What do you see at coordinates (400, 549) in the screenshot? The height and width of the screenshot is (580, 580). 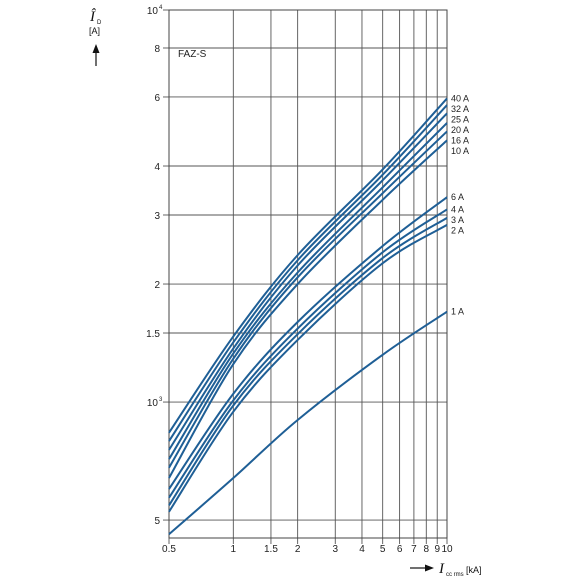 I see `x-tick-label: 6` at bounding box center [400, 549].